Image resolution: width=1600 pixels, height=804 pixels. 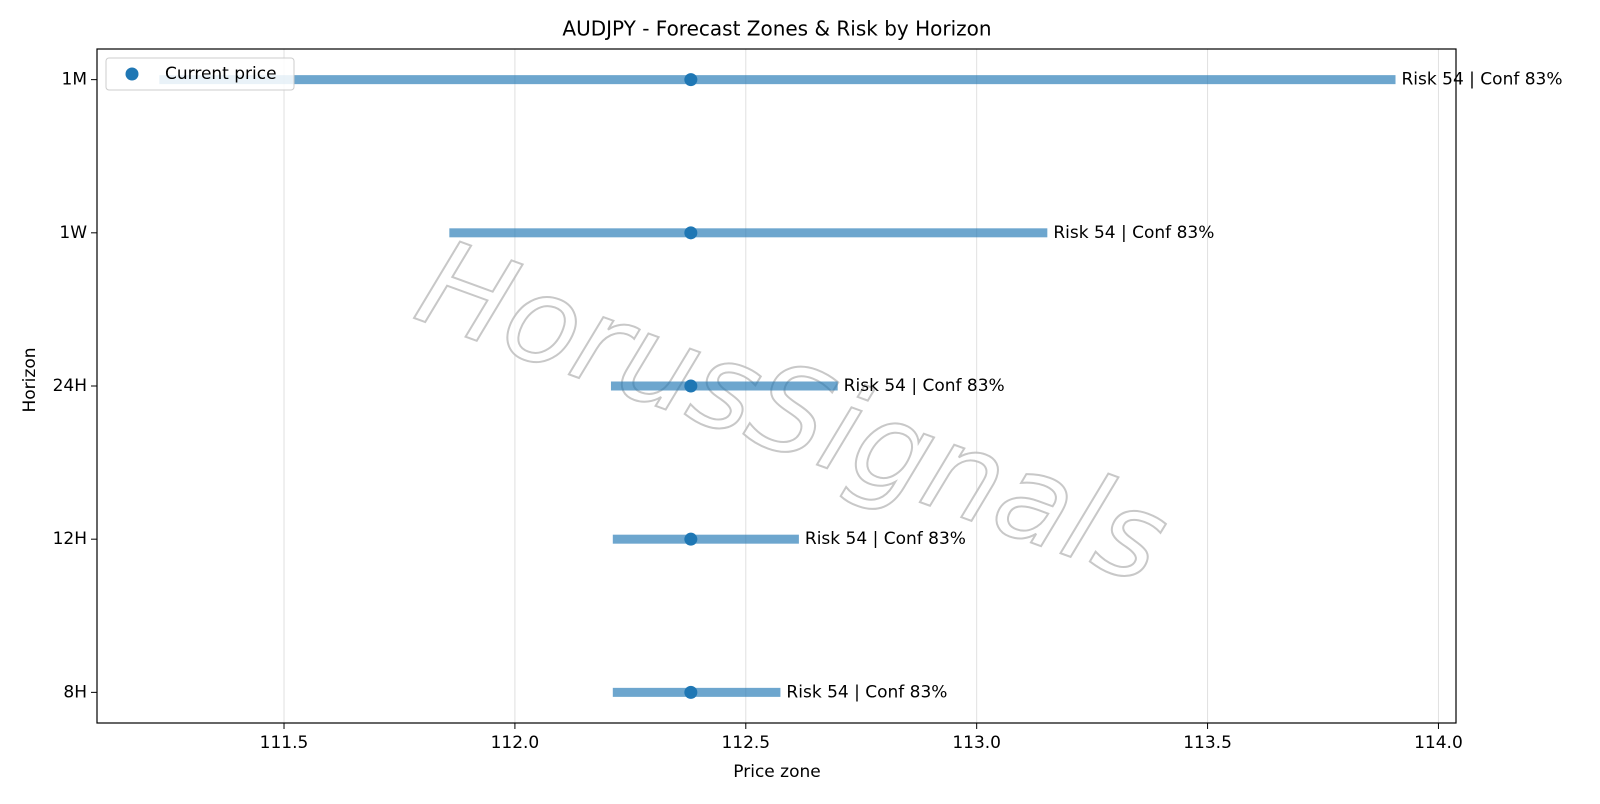 I want to click on x-axis-label: Price zone, so click(x=776, y=772).